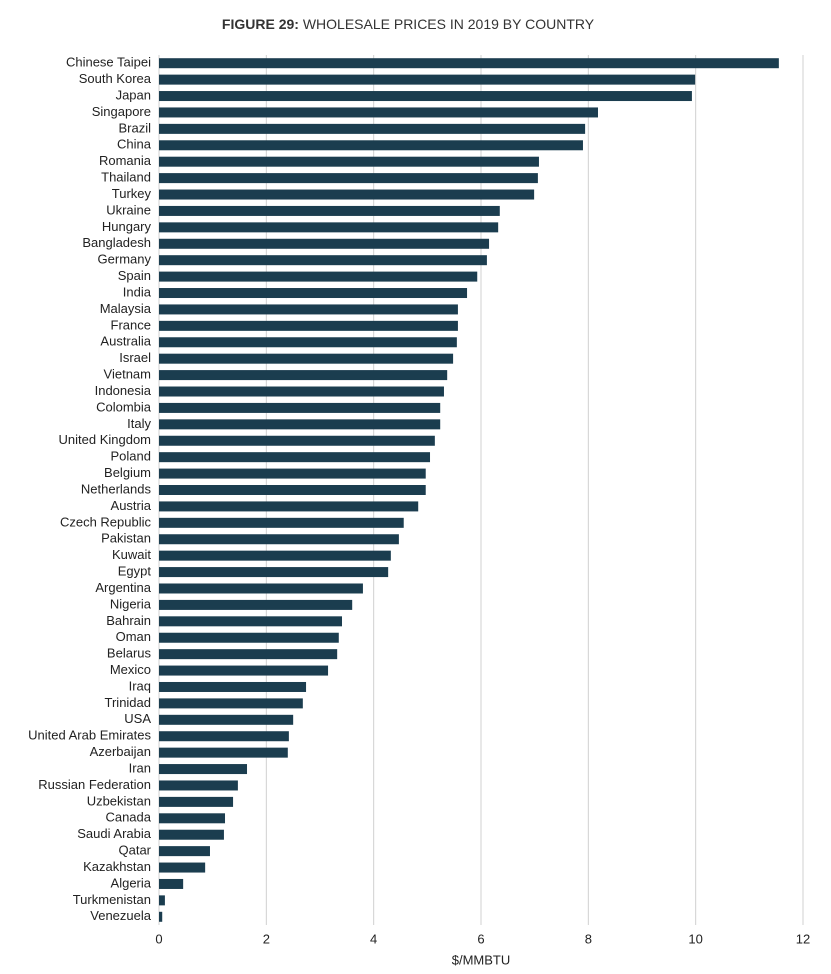  What do you see at coordinates (89, 735) in the screenshot?
I see `y-tick-label: United Arab Emirates` at bounding box center [89, 735].